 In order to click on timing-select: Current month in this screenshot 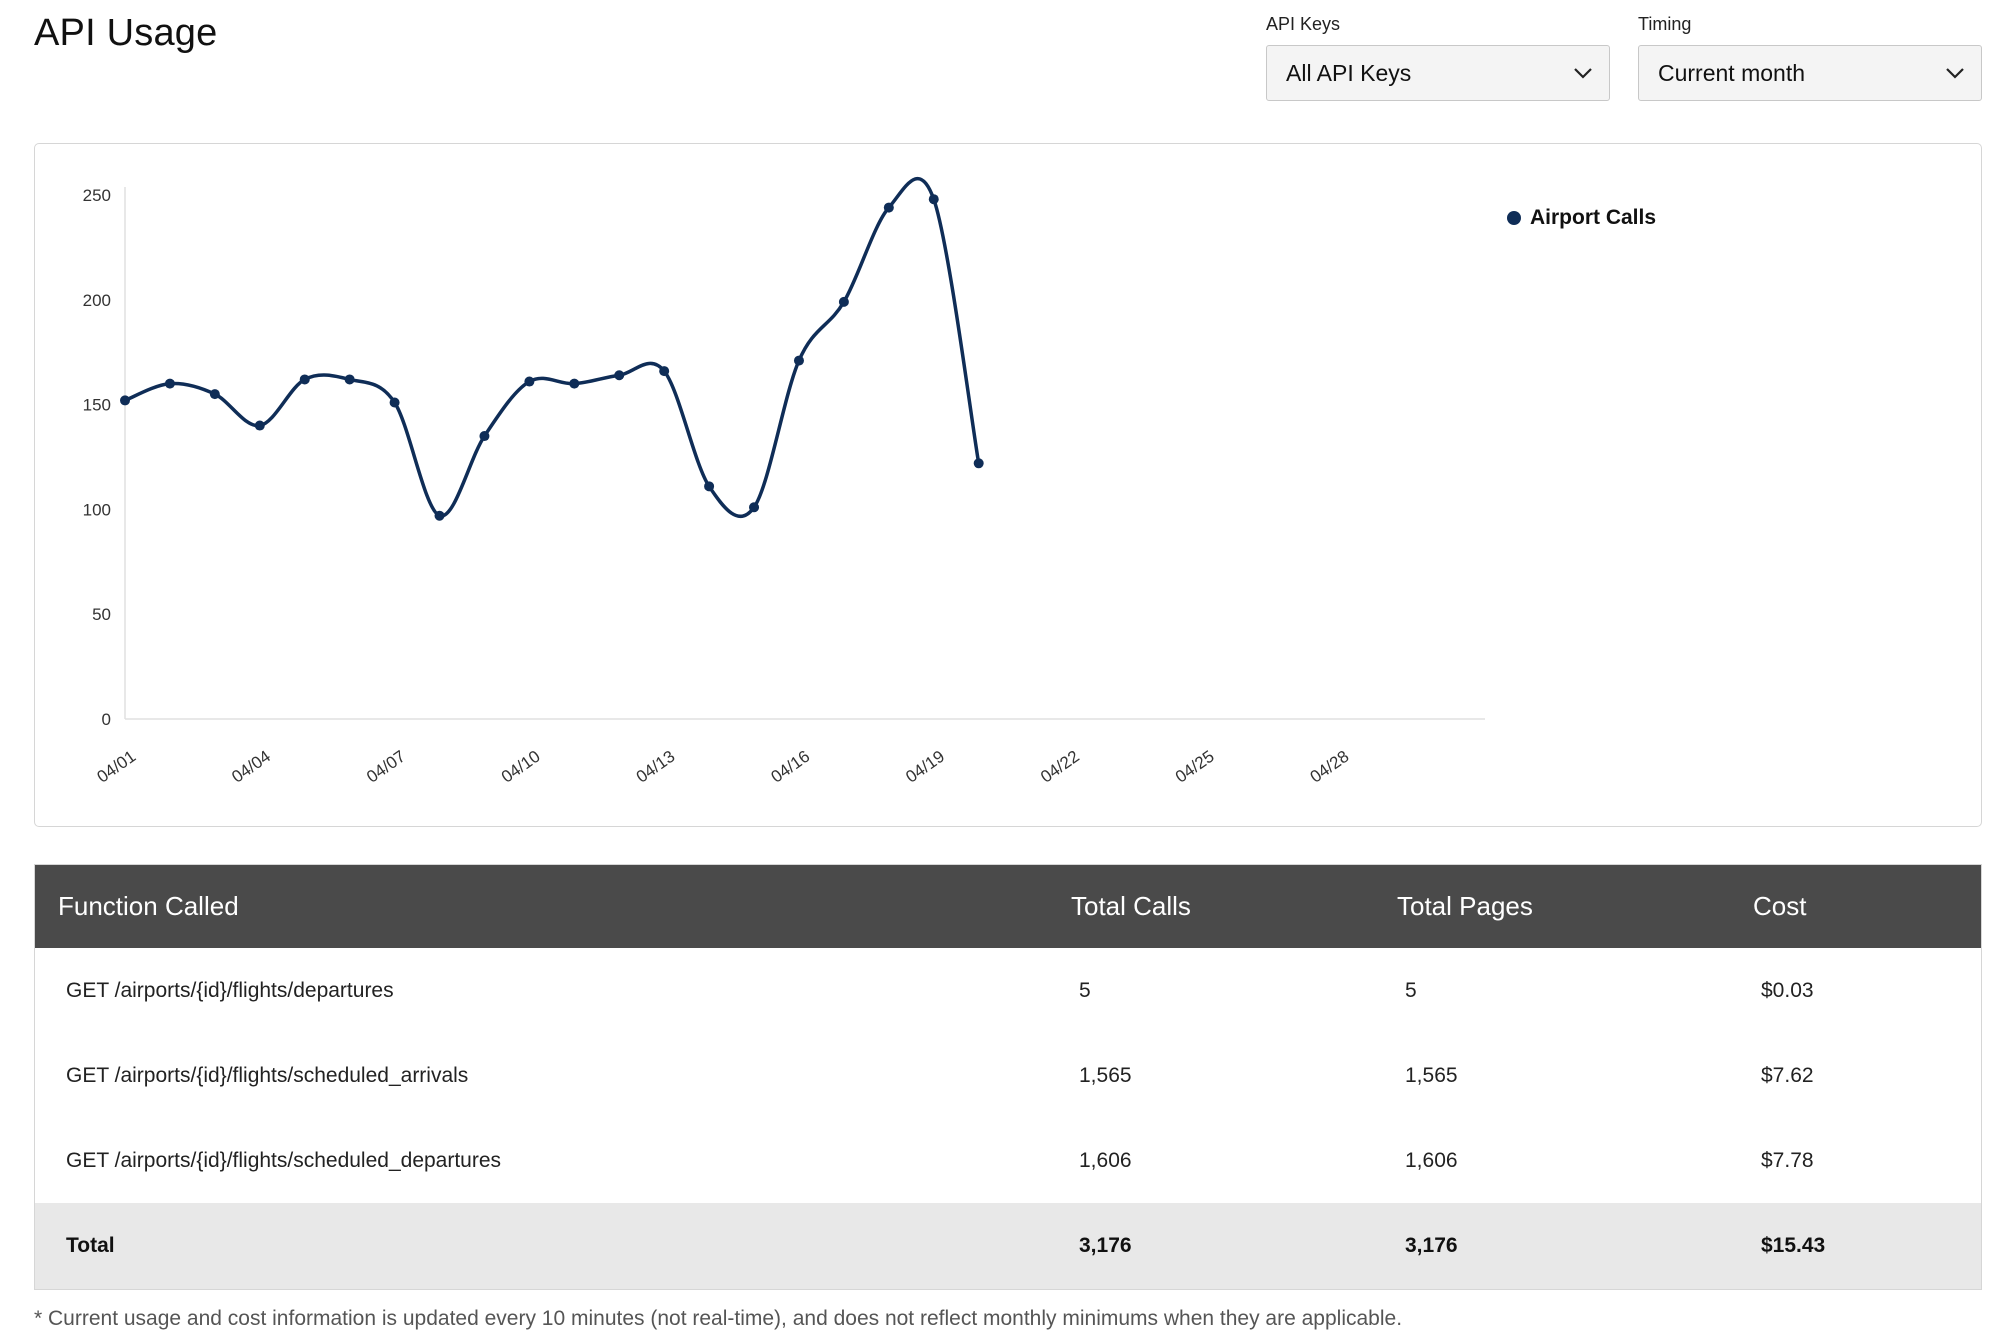, I will do `click(1810, 73)`.